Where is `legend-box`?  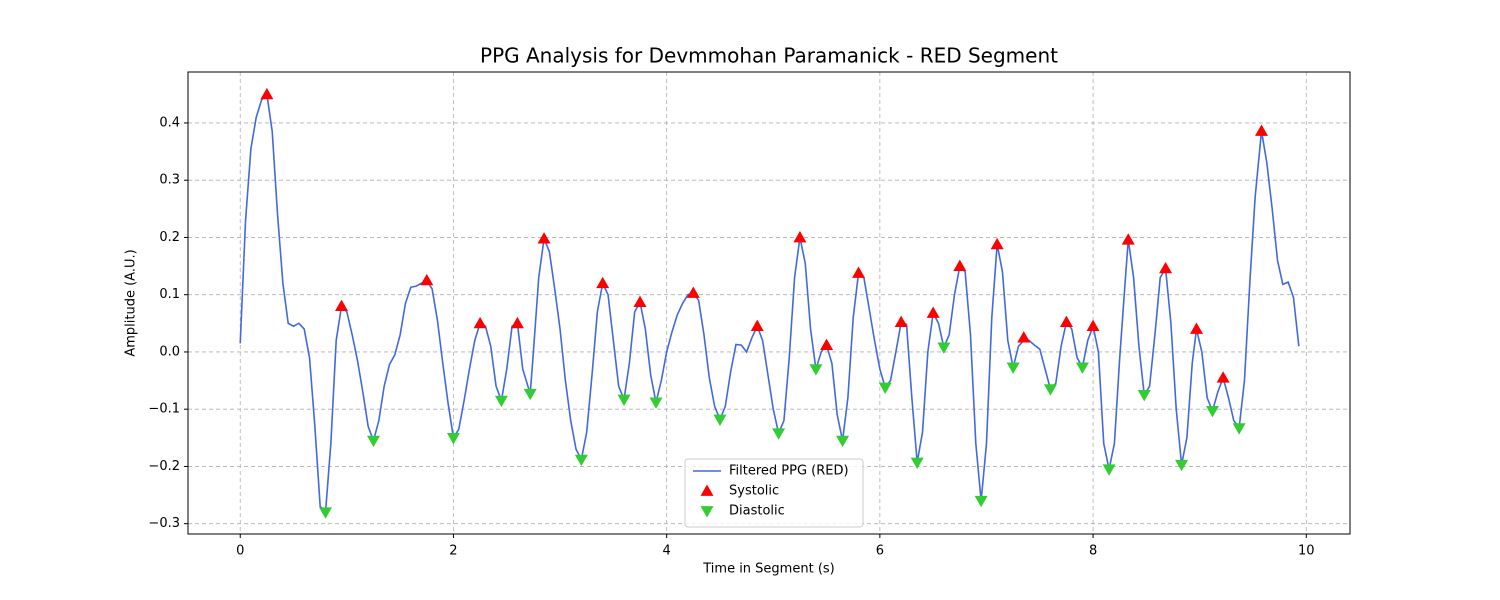
legend-box is located at coordinates (774, 493).